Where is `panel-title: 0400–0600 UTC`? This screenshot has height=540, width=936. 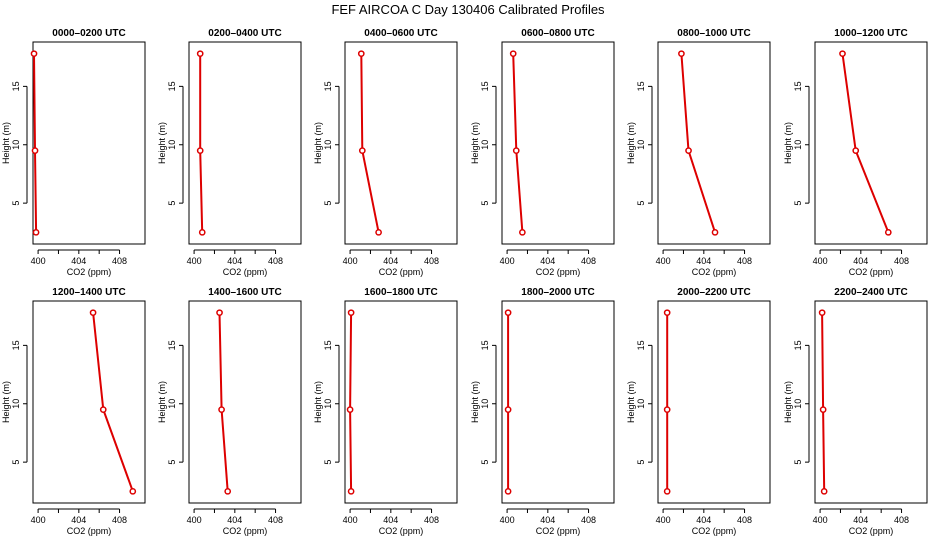
panel-title: 0400–0600 UTC is located at coordinates (400, 33).